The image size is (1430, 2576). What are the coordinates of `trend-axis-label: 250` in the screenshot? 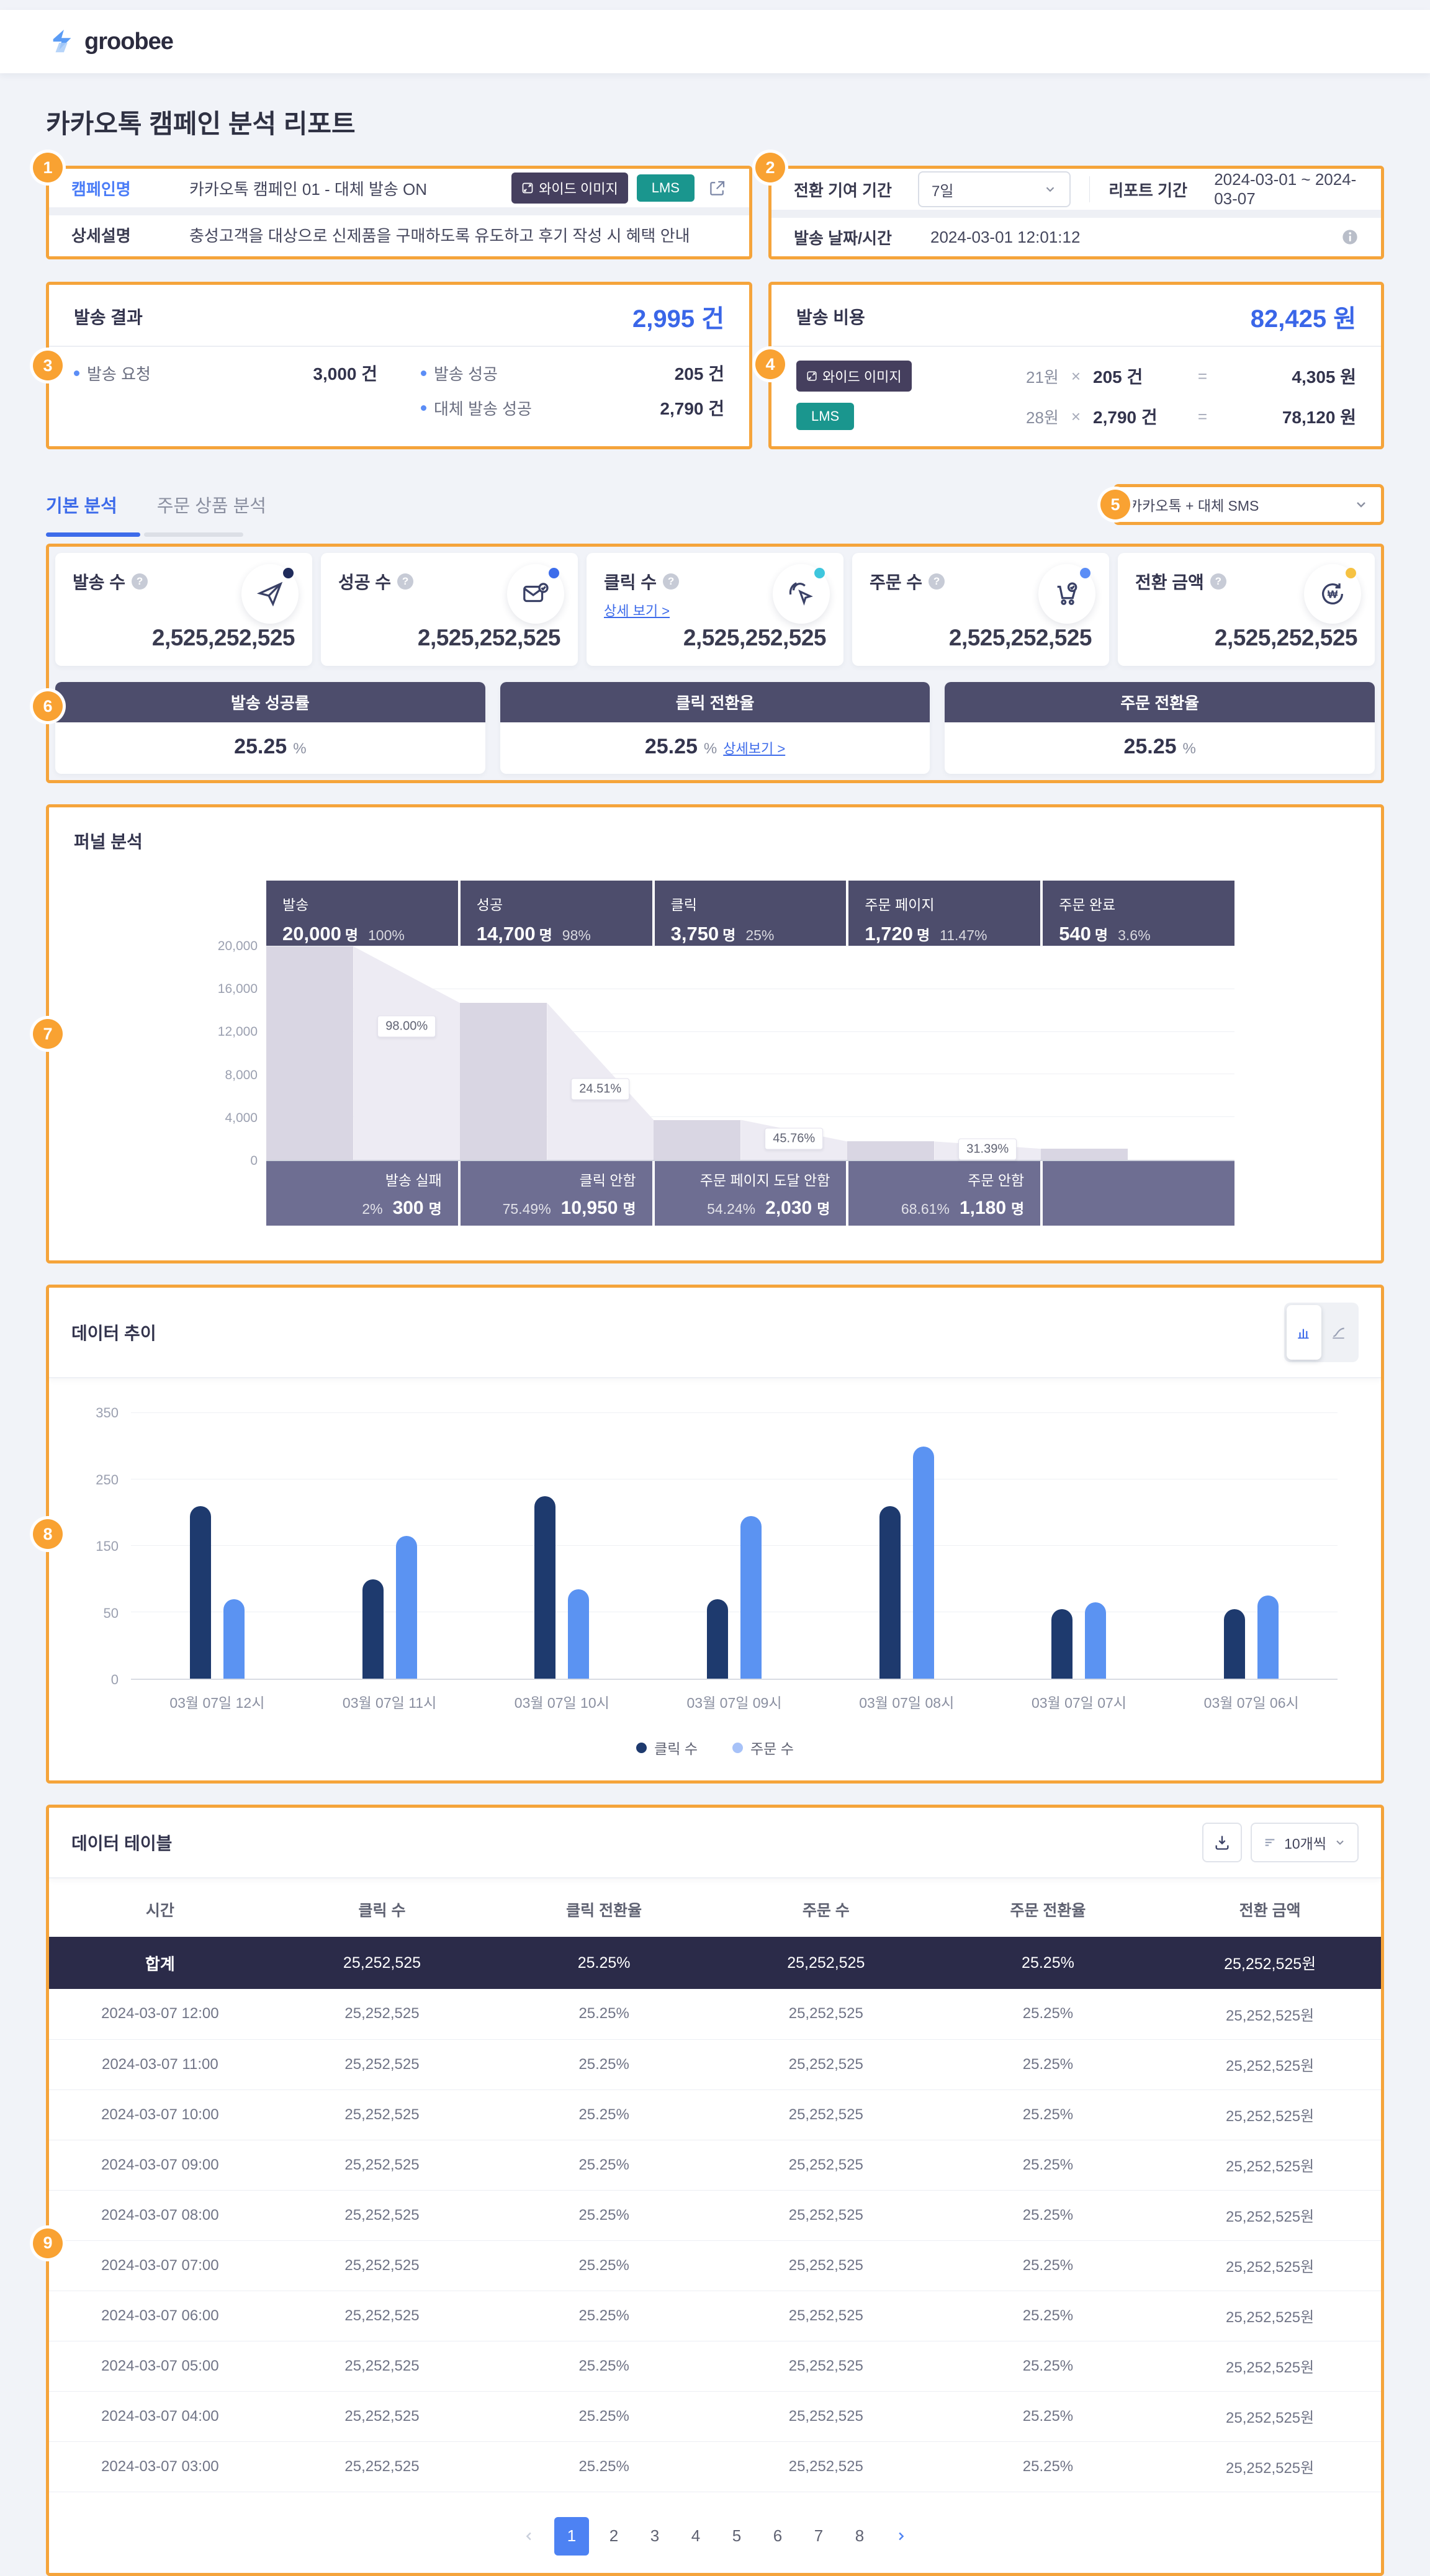 It's located at (108, 1479).